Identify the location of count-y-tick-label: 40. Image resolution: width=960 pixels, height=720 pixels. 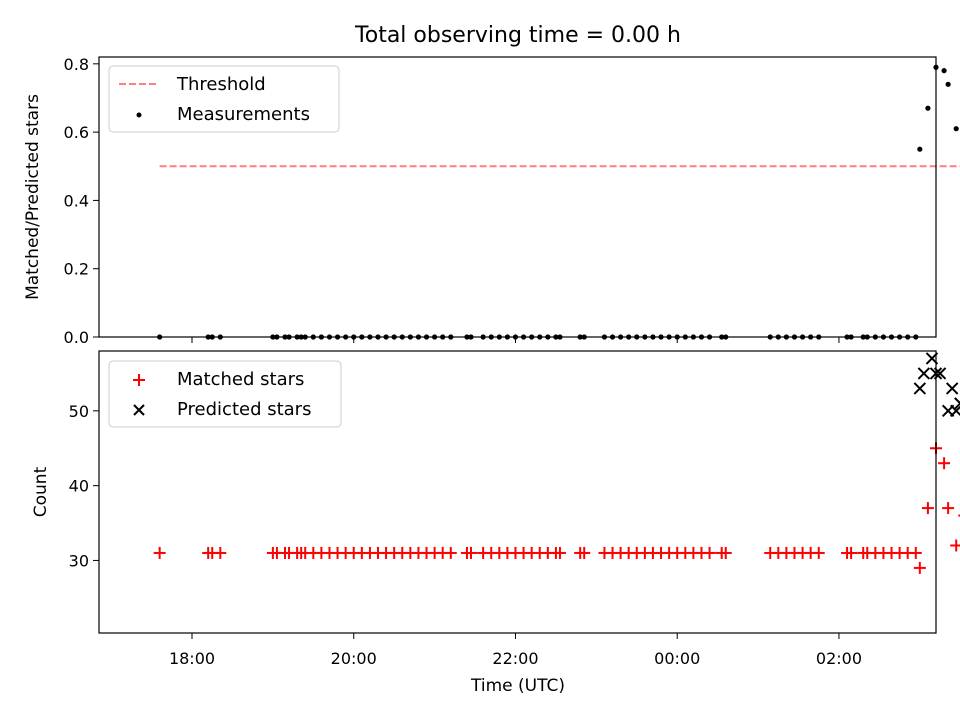
(79, 486).